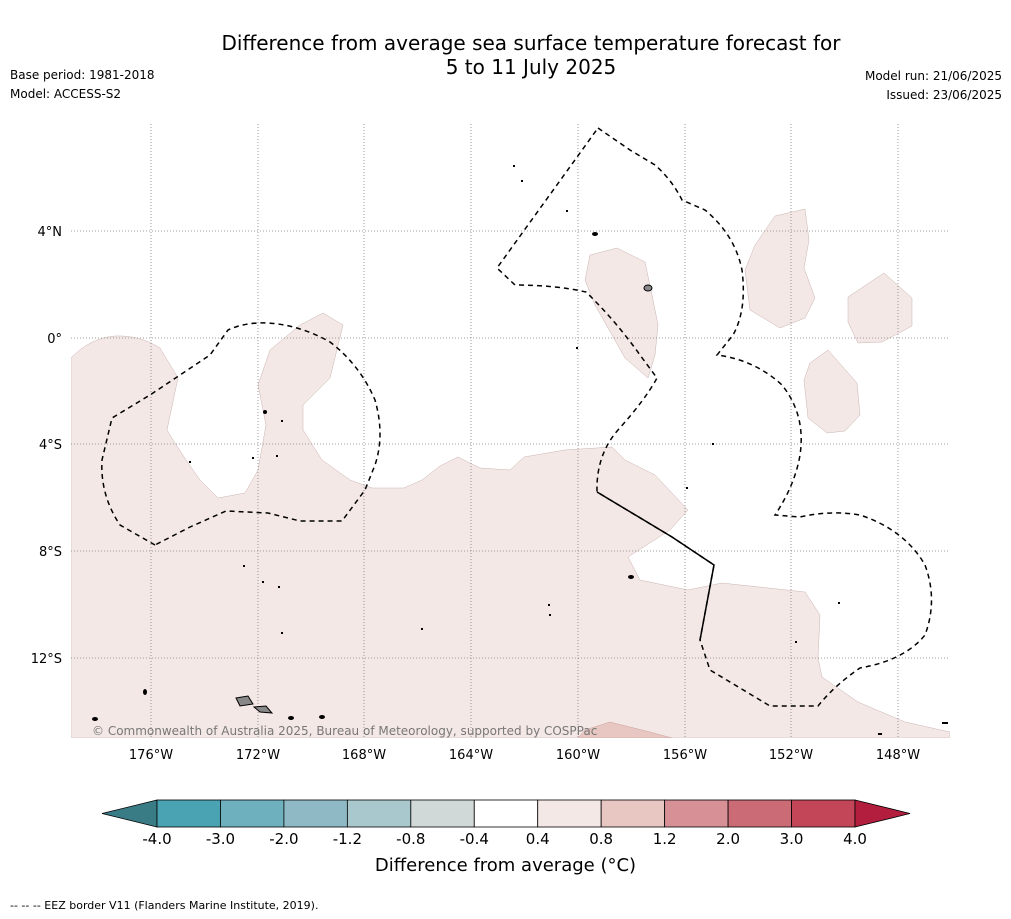  Describe the element at coordinates (685, 755) in the screenshot. I see `lon-tick-label: 156°W` at that location.